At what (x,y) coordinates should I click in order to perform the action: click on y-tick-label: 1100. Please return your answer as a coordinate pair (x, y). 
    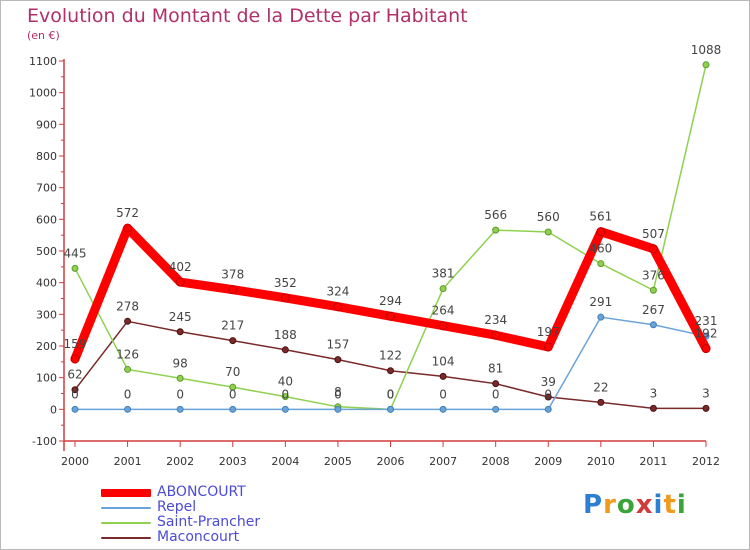
    Looking at the image, I should click on (43, 61).